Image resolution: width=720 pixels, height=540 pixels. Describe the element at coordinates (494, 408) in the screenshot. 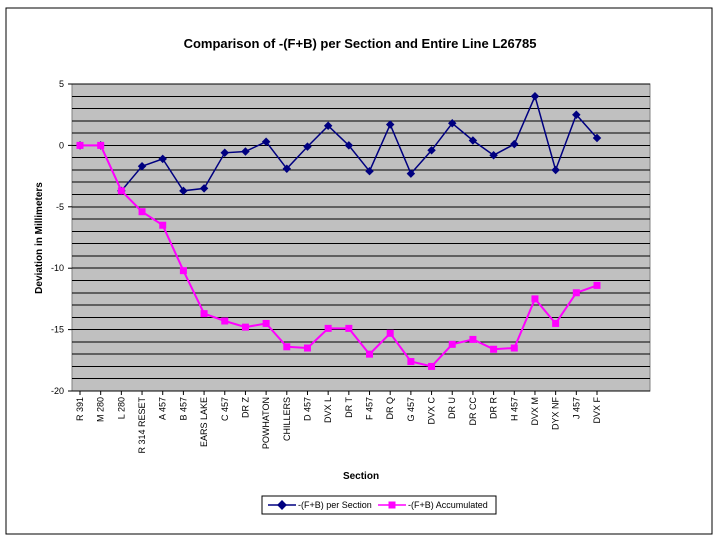

I see `x-tick-label: DR R` at that location.